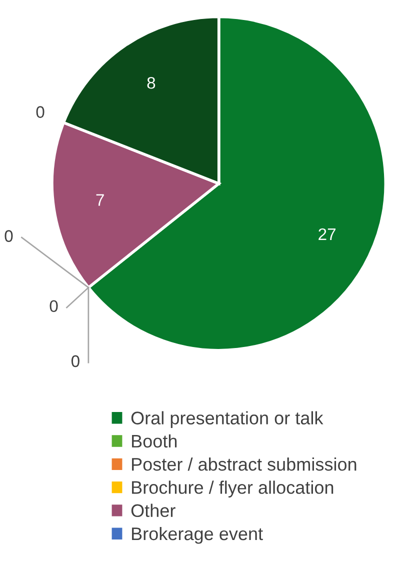 The height and width of the screenshot is (561, 401). What do you see at coordinates (327, 234) in the screenshot?
I see `data-label: 27` at bounding box center [327, 234].